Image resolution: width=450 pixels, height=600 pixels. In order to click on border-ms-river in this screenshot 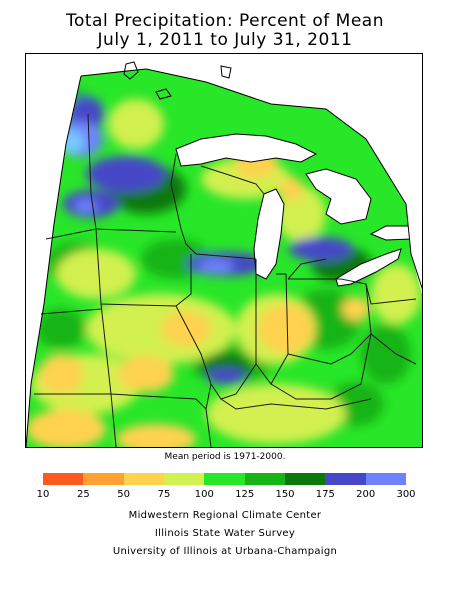, I will do `click(208, 427)`.